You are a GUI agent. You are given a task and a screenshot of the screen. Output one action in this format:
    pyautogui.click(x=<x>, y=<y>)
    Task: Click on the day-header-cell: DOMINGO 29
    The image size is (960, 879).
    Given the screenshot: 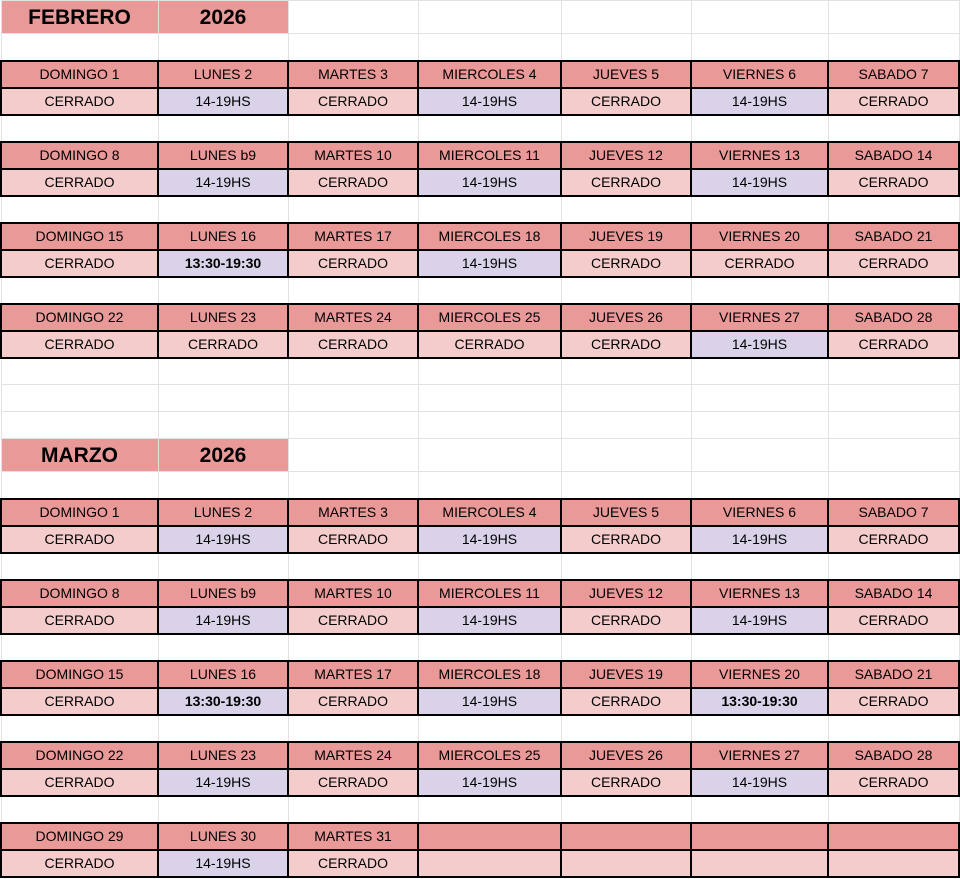 What is the action you would take?
    pyautogui.click(x=79, y=836)
    